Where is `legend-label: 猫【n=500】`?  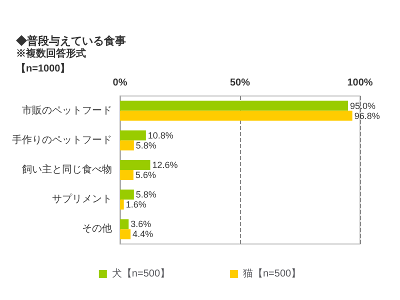
legend-label: 猫【n=500】 is located at coordinates (272, 274).